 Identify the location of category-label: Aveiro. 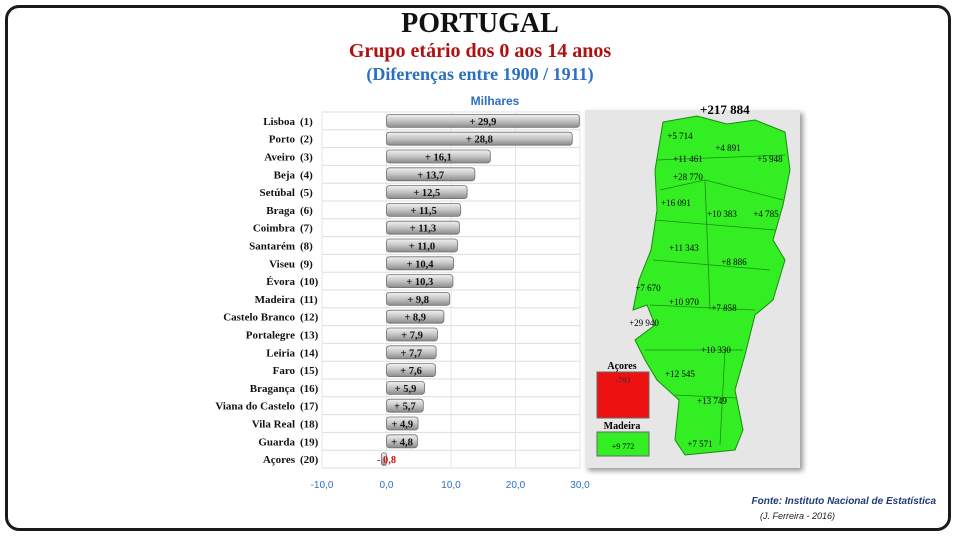
(279, 158).